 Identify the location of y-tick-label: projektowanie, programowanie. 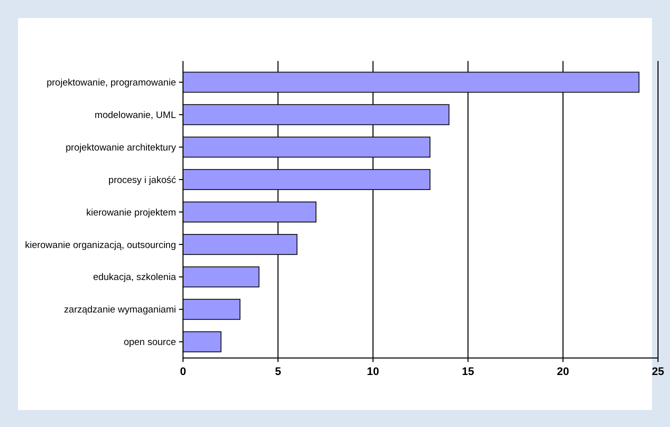
(111, 83).